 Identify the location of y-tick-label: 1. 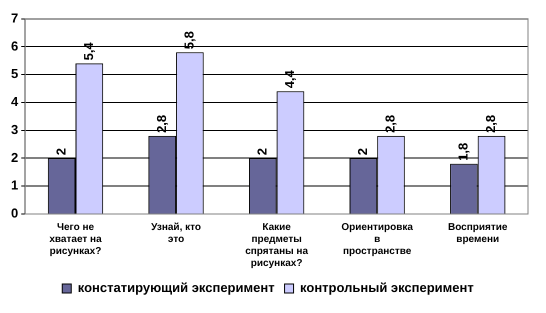
(14, 185).